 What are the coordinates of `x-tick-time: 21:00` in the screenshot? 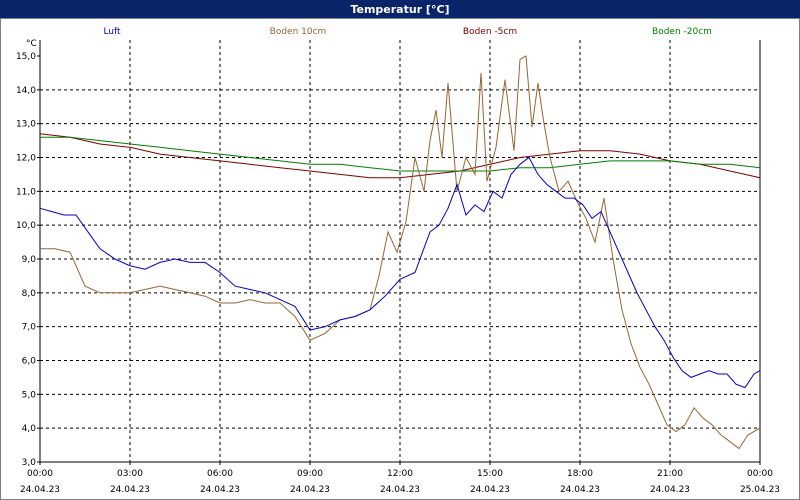 It's located at (670, 474).